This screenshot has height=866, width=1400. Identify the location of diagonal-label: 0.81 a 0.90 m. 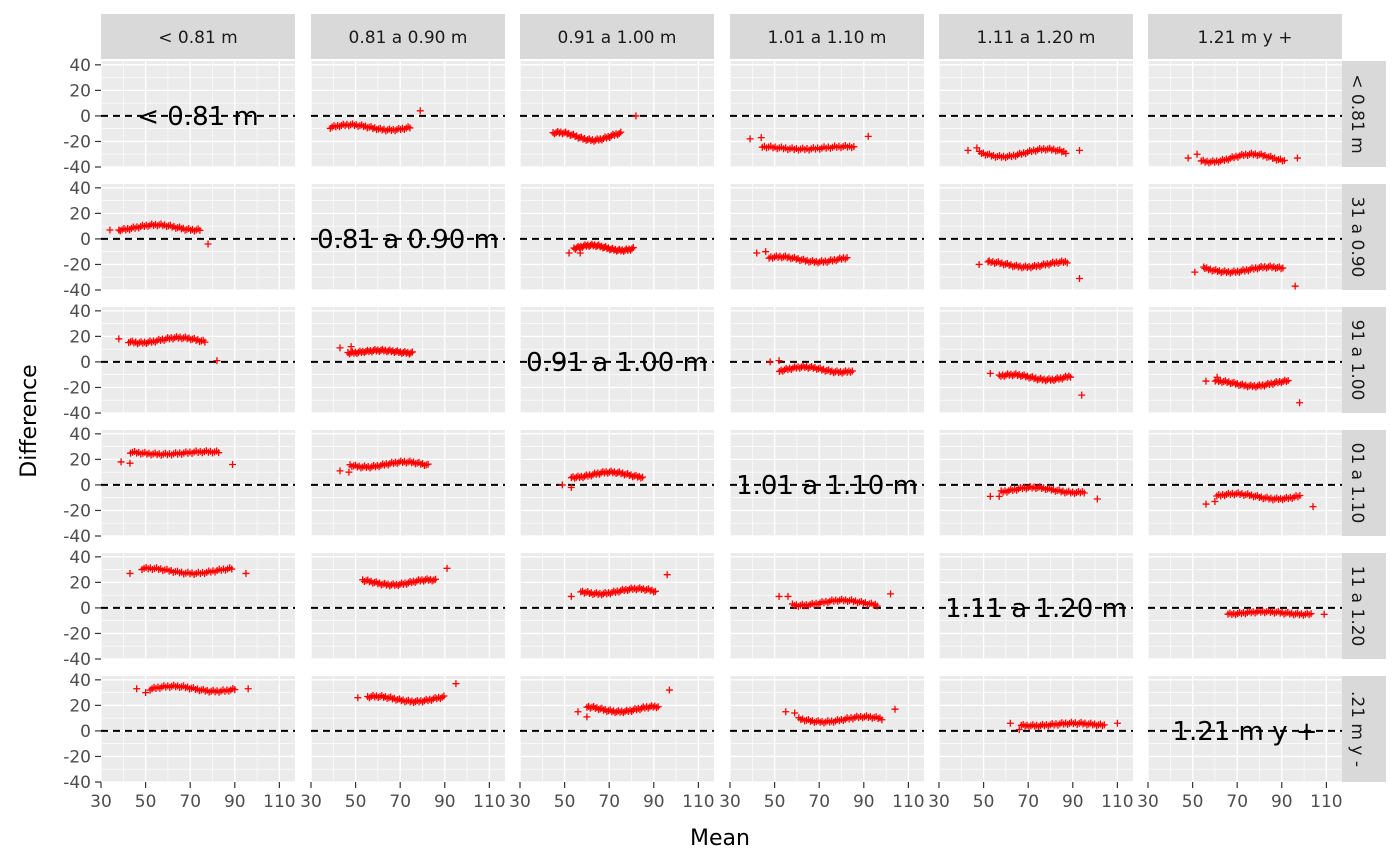
(408, 240).